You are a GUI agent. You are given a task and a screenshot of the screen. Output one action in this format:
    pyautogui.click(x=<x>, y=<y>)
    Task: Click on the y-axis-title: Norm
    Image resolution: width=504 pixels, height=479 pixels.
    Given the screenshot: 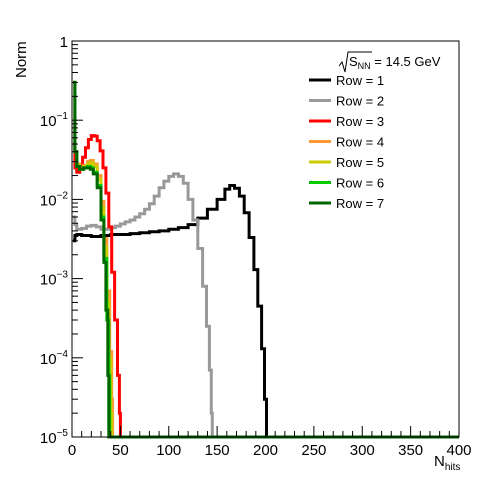 What is the action you would take?
    pyautogui.click(x=21, y=59)
    